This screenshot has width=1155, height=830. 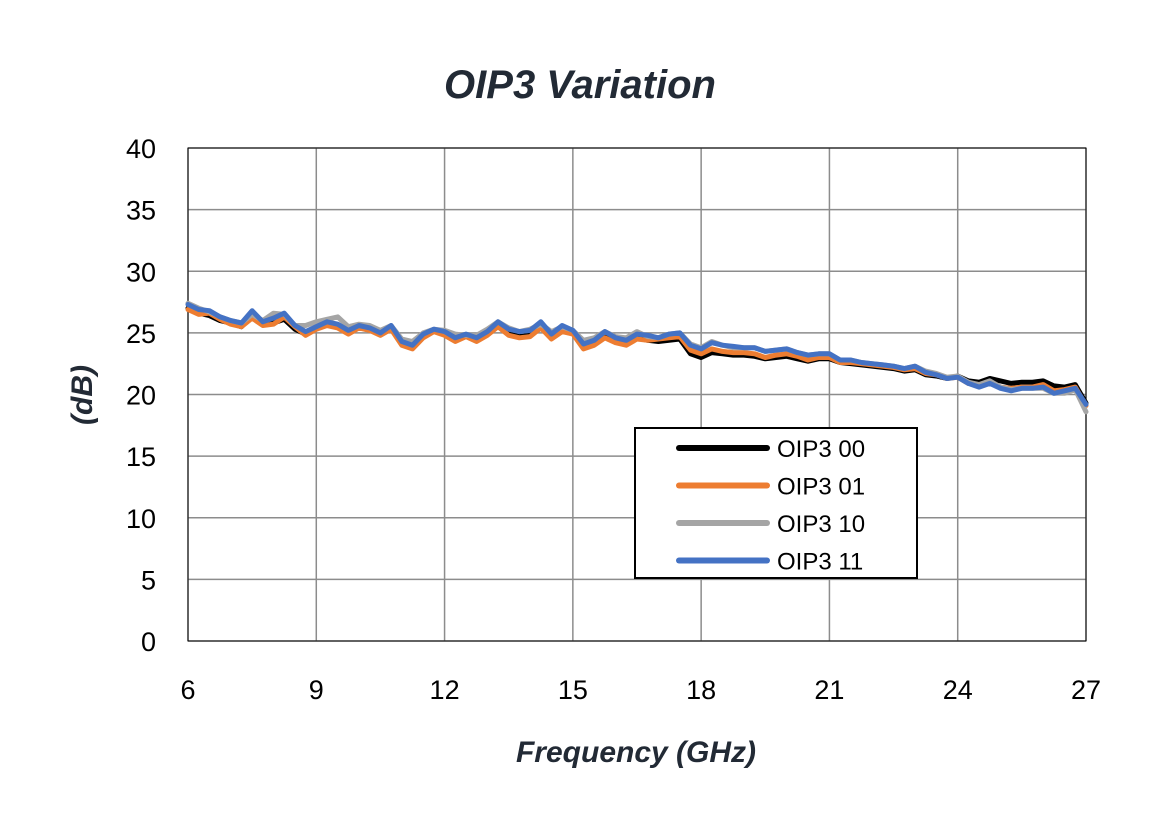 I want to click on chart-title: OIP3 Variation, so click(x=580, y=85).